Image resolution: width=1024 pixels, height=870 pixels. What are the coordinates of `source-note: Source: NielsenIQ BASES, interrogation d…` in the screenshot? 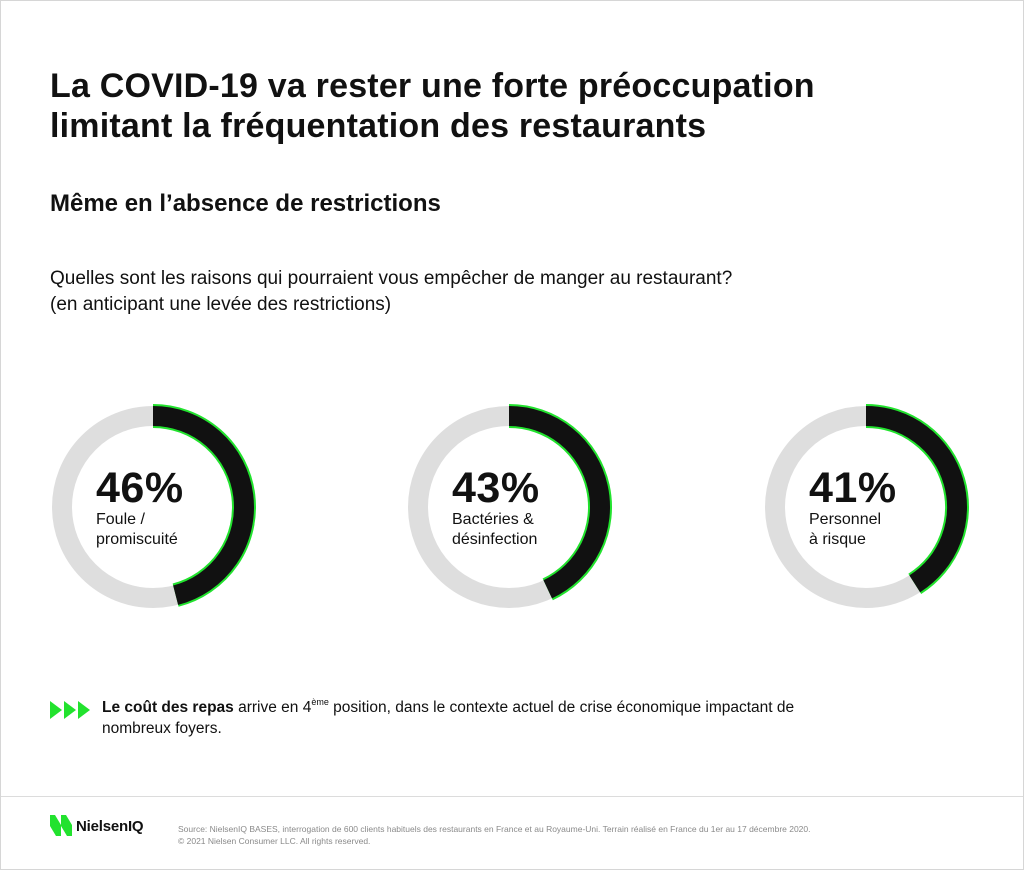 It's located at (588, 835).